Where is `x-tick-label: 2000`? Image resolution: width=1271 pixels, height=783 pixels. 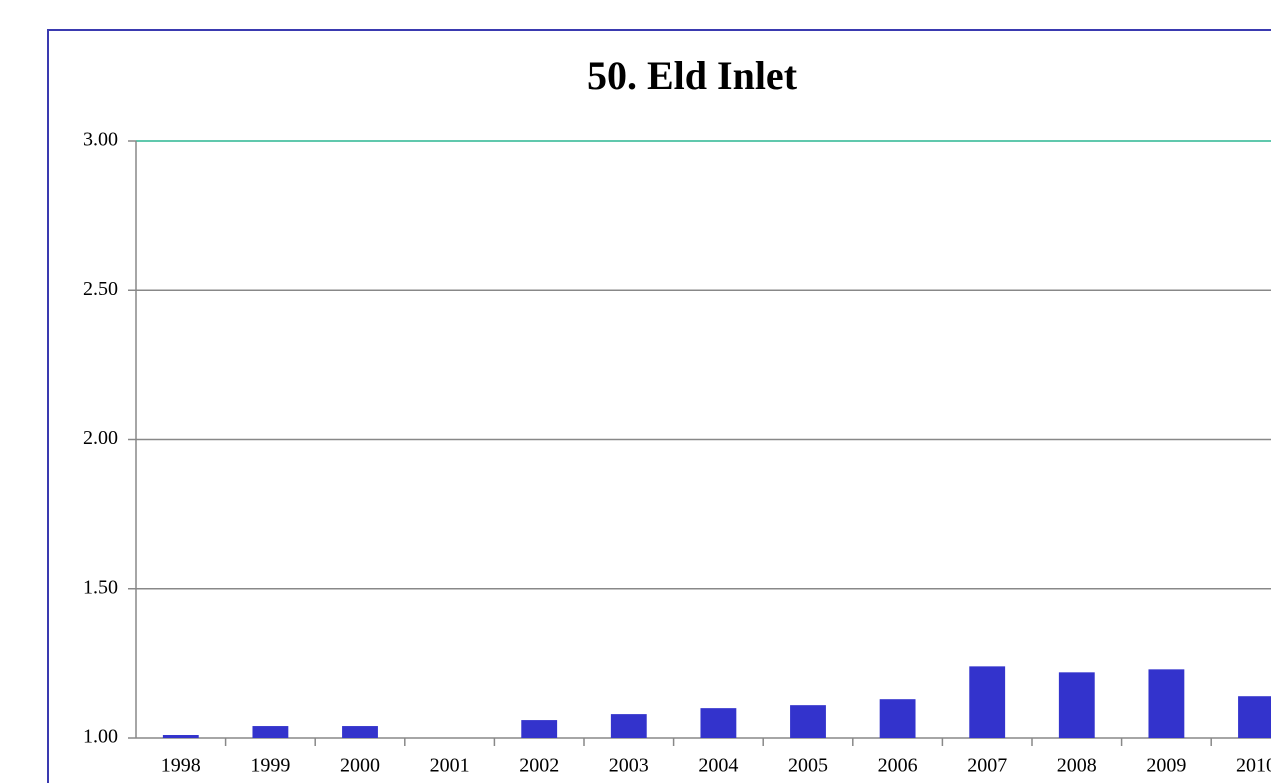 x-tick-label: 2000 is located at coordinates (360, 766).